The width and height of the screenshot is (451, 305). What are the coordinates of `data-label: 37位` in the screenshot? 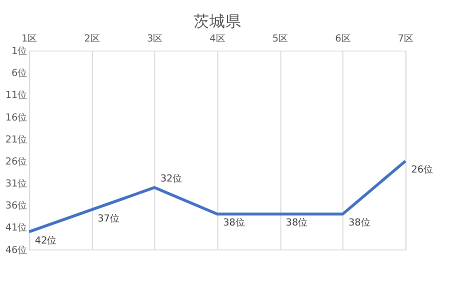 It's located at (109, 218).